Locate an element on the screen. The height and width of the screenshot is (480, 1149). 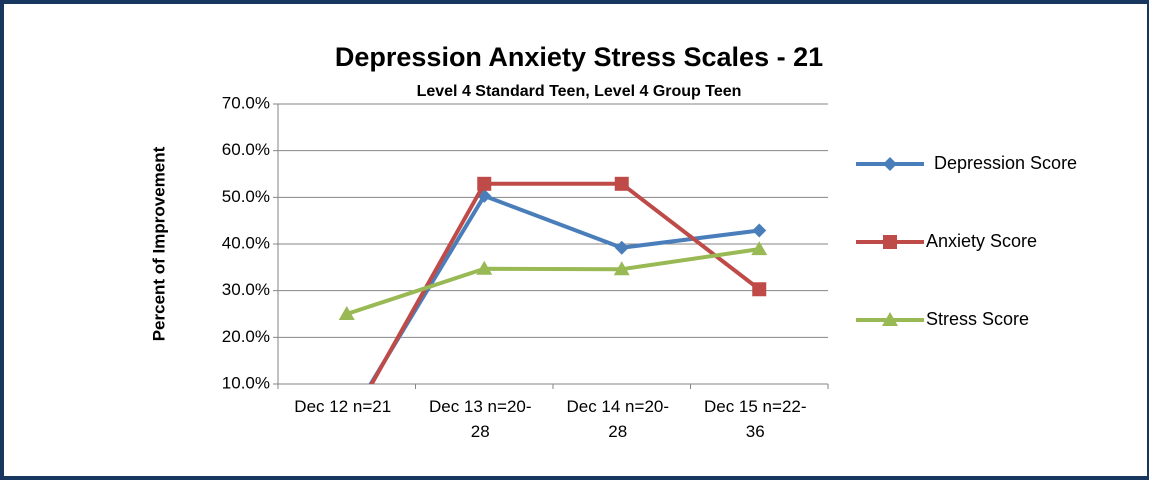
x-tick-label: Dec 15 n=22-36 is located at coordinates (755, 419).